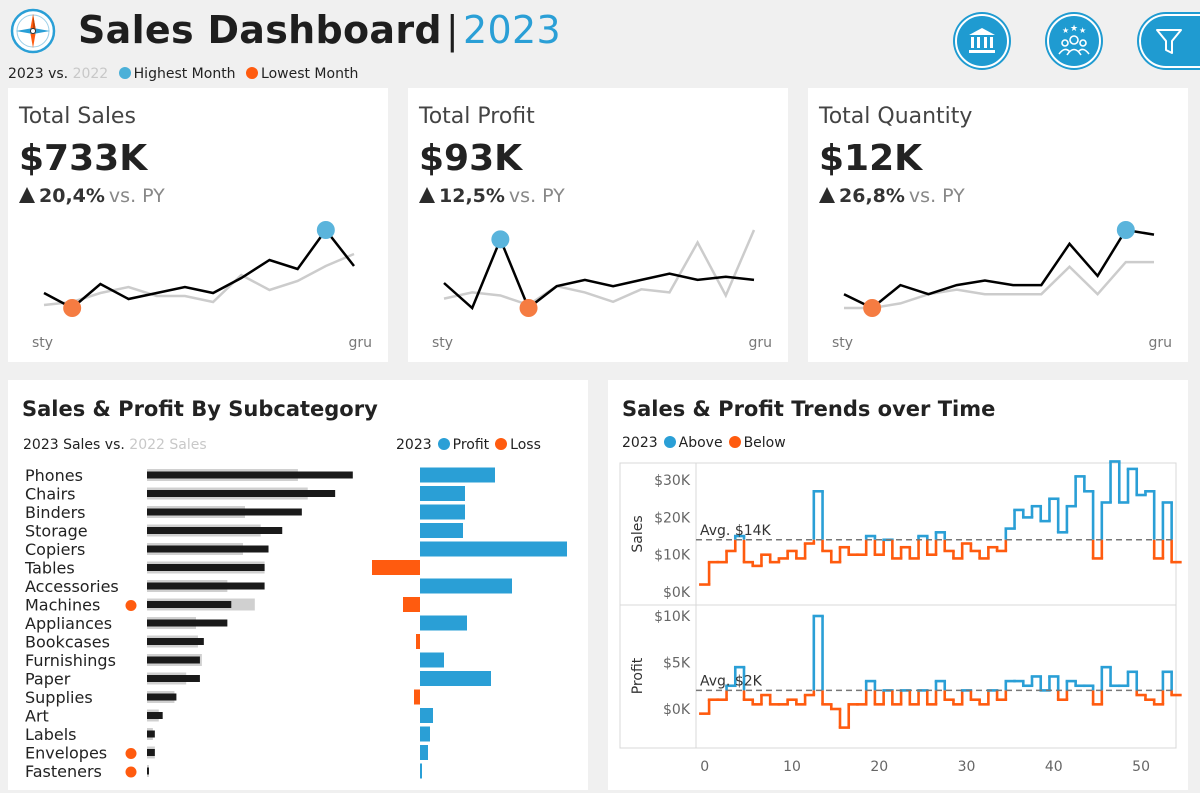  I want to click on people-stars-icon: ★ ★ ★, so click(1074, 40).